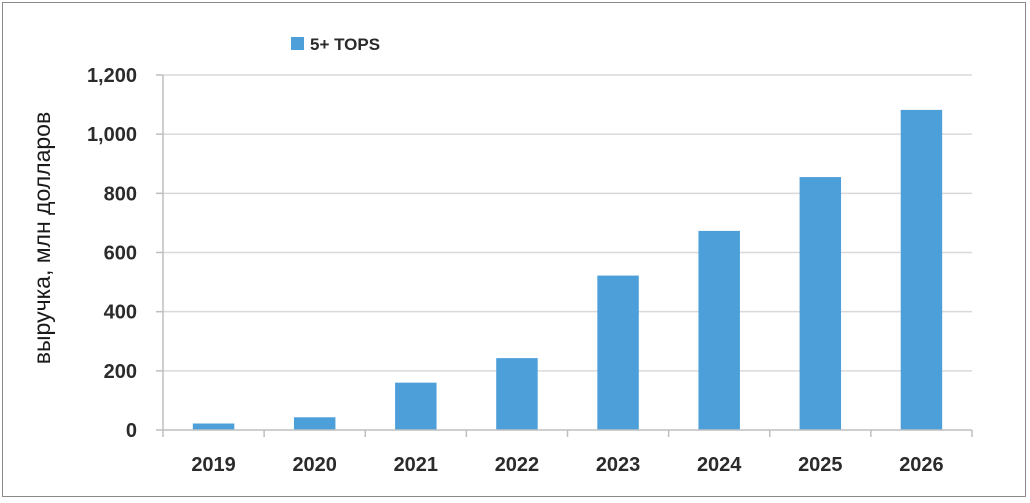 Image resolution: width=1030 pixels, height=503 pixels. What do you see at coordinates (314, 423) in the screenshot?
I see `bar-2020` at bounding box center [314, 423].